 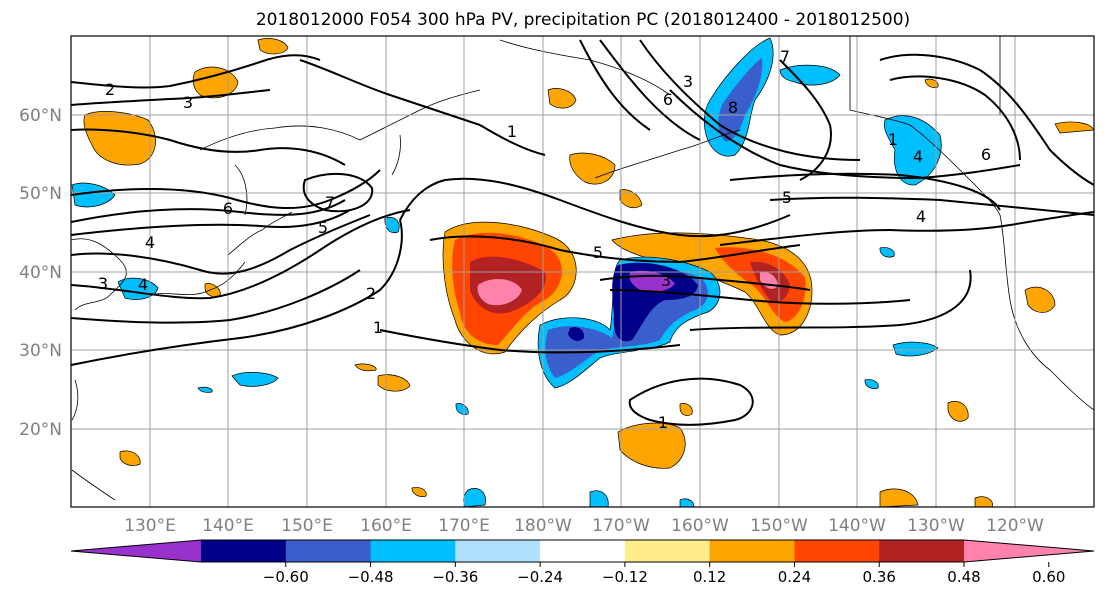 What do you see at coordinates (621, 526) in the screenshot?
I see `lon-label: 170°W` at bounding box center [621, 526].